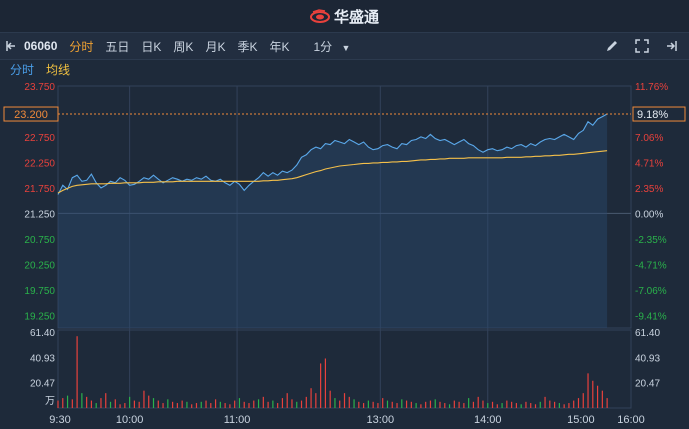 This screenshot has height=429, width=689. I want to click on x-tick-label: 16:00, so click(631, 420).